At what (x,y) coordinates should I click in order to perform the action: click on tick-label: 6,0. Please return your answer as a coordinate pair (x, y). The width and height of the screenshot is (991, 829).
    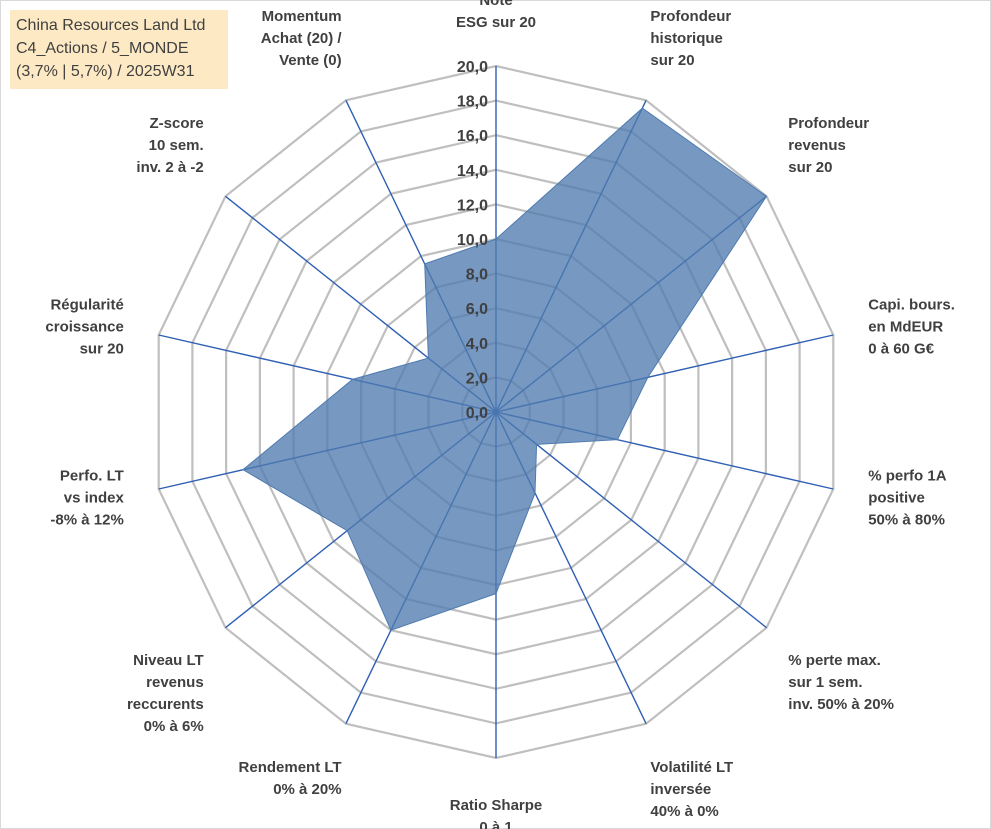
    Looking at the image, I should click on (477, 309).